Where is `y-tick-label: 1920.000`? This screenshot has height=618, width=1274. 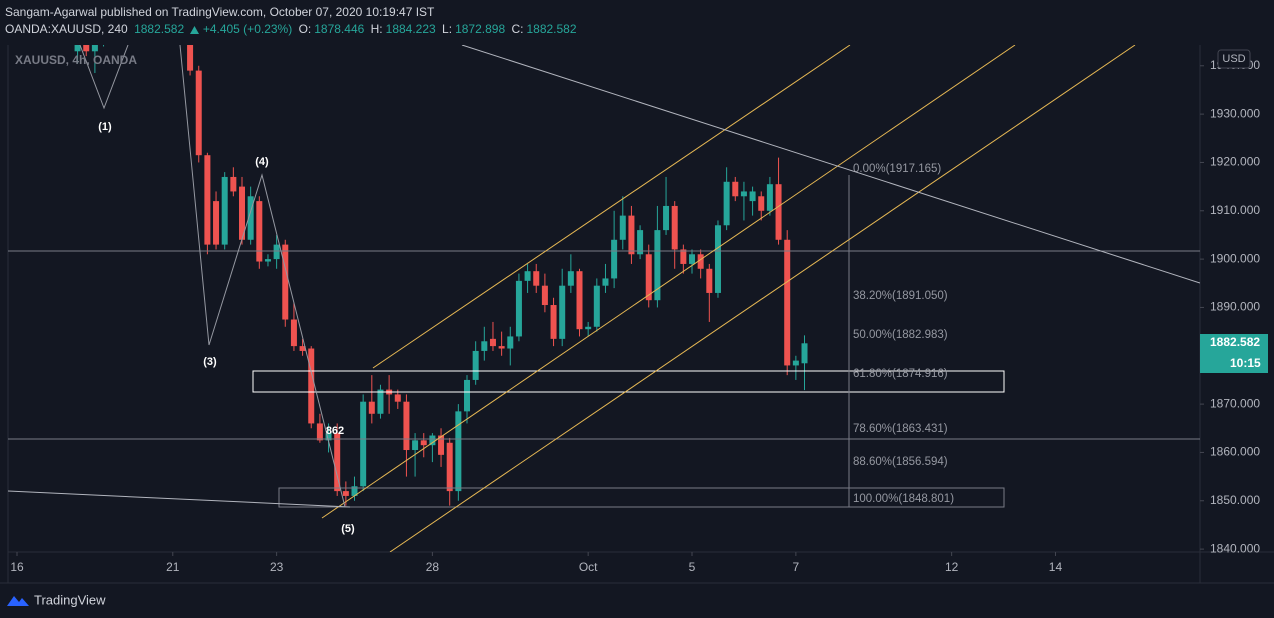
y-tick-label: 1920.000 is located at coordinates (1235, 162).